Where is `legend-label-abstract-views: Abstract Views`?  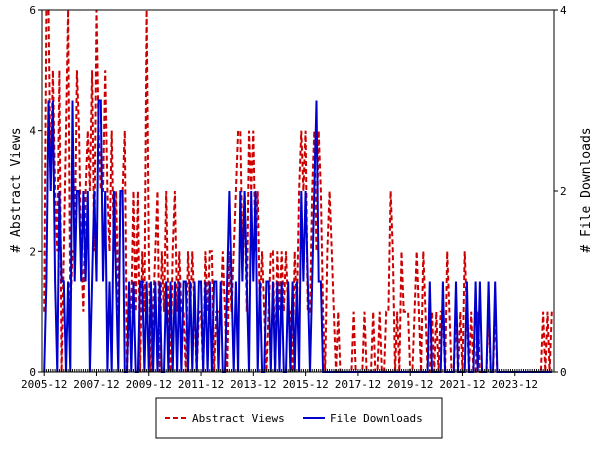
legend-label-abstract-views: Abstract Views is located at coordinates (238, 418).